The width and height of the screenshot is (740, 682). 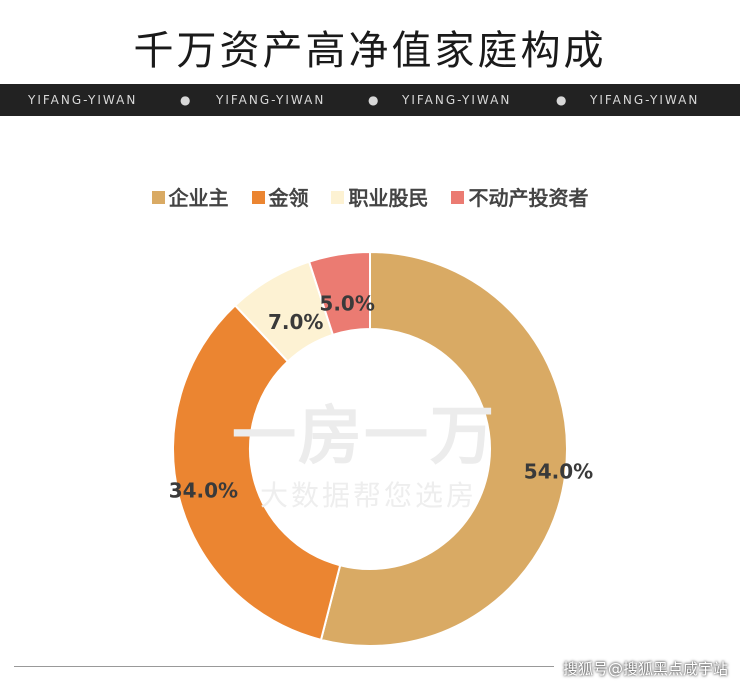 I want to click on legend-label-investor: 职业股民, so click(x=388, y=198).